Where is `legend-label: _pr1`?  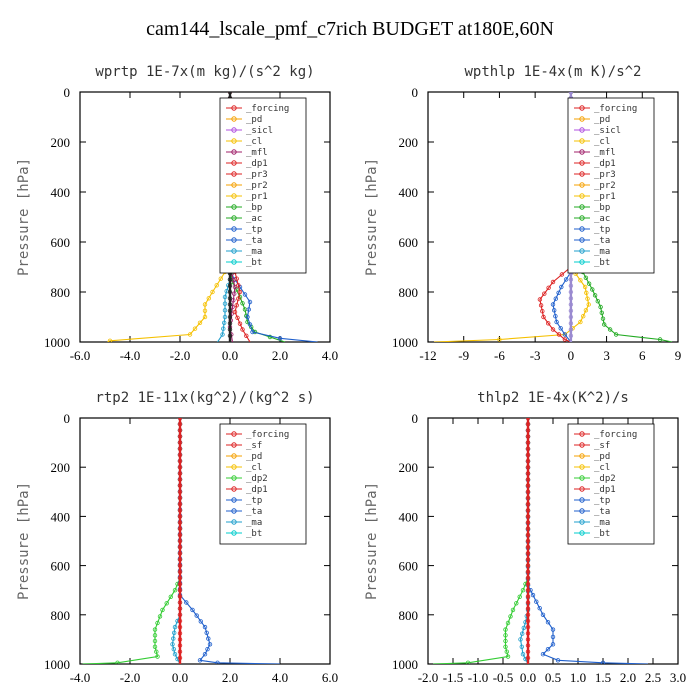
legend-label: _pr1 is located at coordinates (605, 197).